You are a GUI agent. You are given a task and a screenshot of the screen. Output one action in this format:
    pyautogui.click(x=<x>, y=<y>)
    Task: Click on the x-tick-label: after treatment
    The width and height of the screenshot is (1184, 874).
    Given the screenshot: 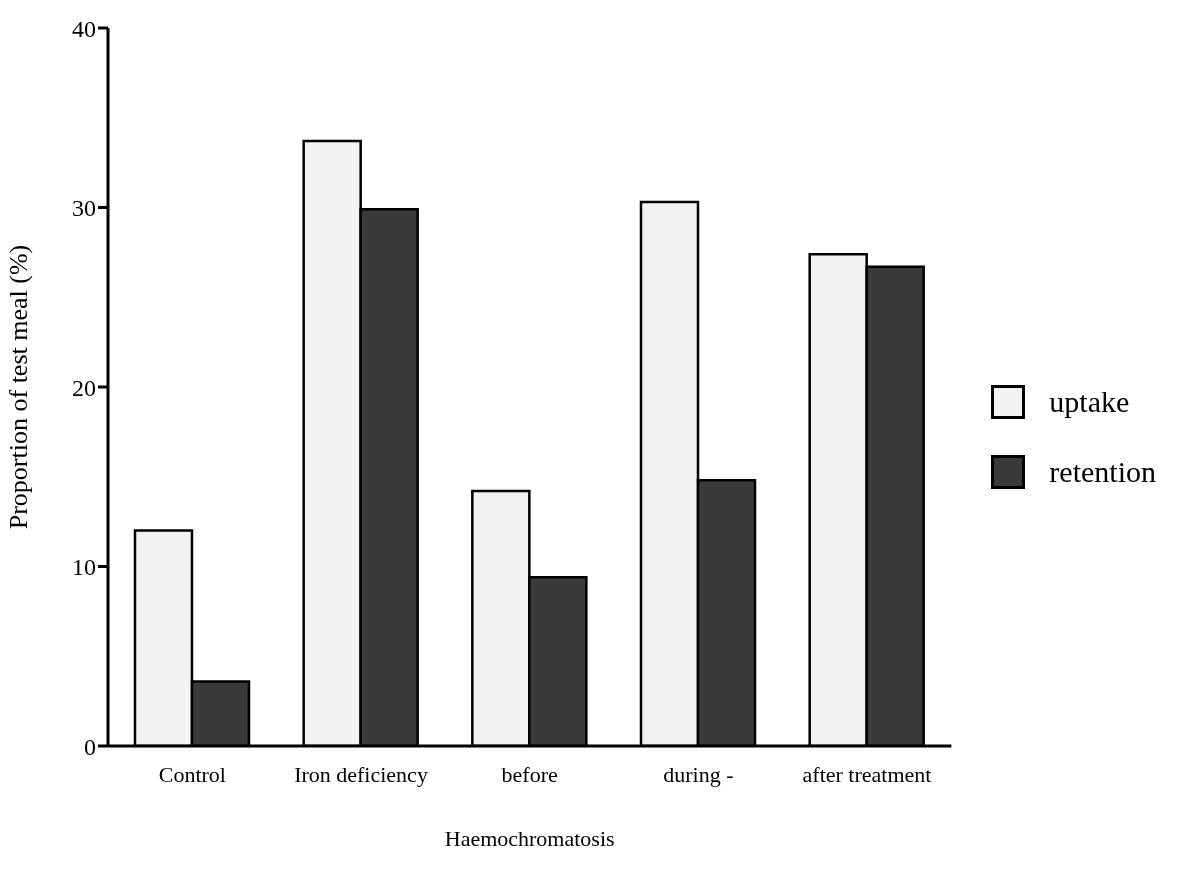 What is the action you would take?
    pyautogui.click(x=867, y=774)
    